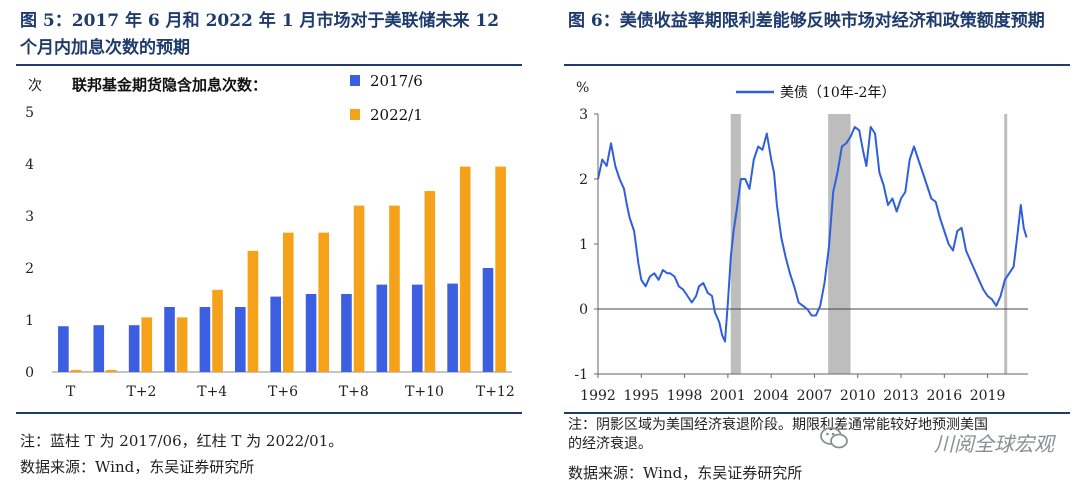  Describe the element at coordinates (778, 434) in the screenshot. I see `right-note: 注：阴影区域为美国经济衰退阶段。期限利差通常能较好地预测美国的经济衰退。` at that location.